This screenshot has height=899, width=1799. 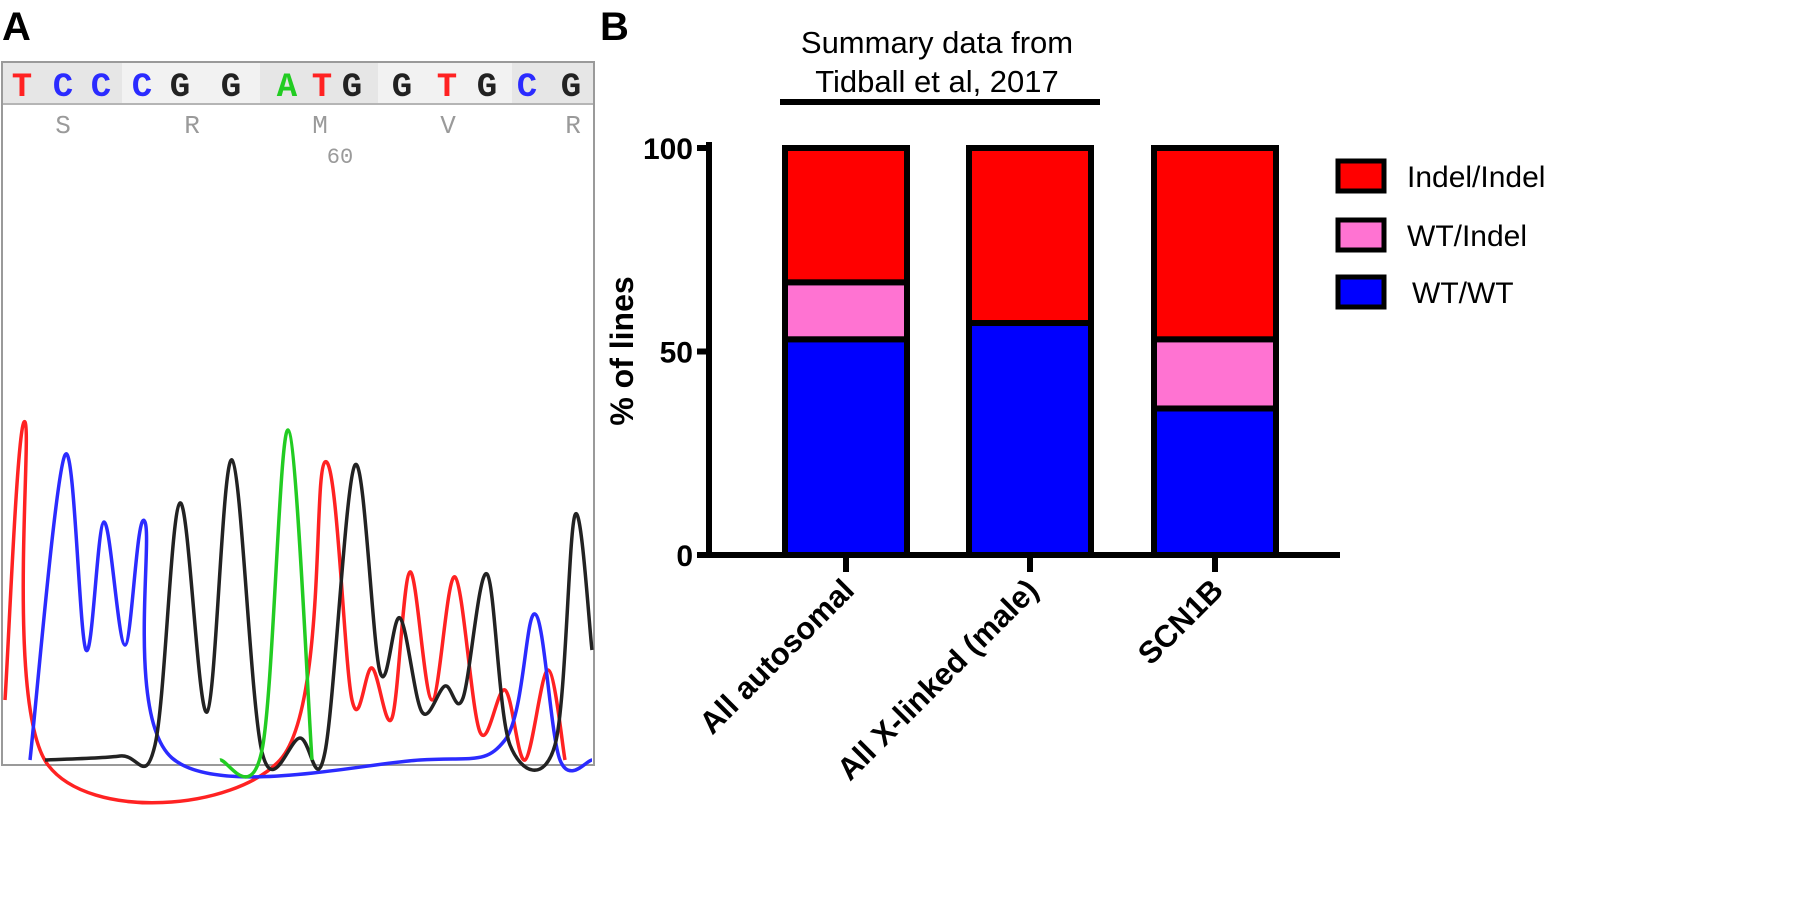 What do you see at coordinates (937, 679) in the screenshot?
I see `x-tick-label: All X-linked (male)` at bounding box center [937, 679].